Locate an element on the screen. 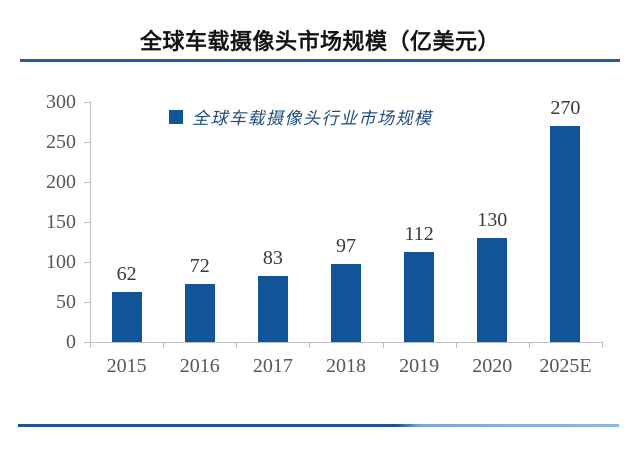  x-category-label: 2020 is located at coordinates (492, 366).